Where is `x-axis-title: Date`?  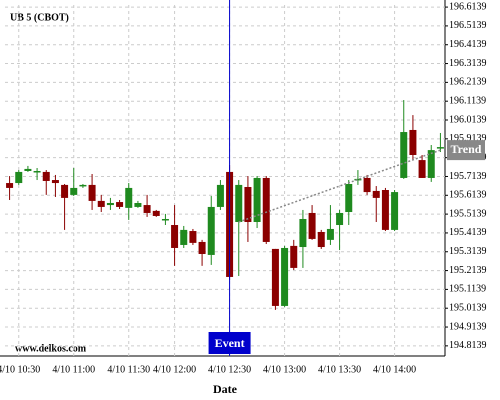 x-axis-title: Date is located at coordinates (225, 389).